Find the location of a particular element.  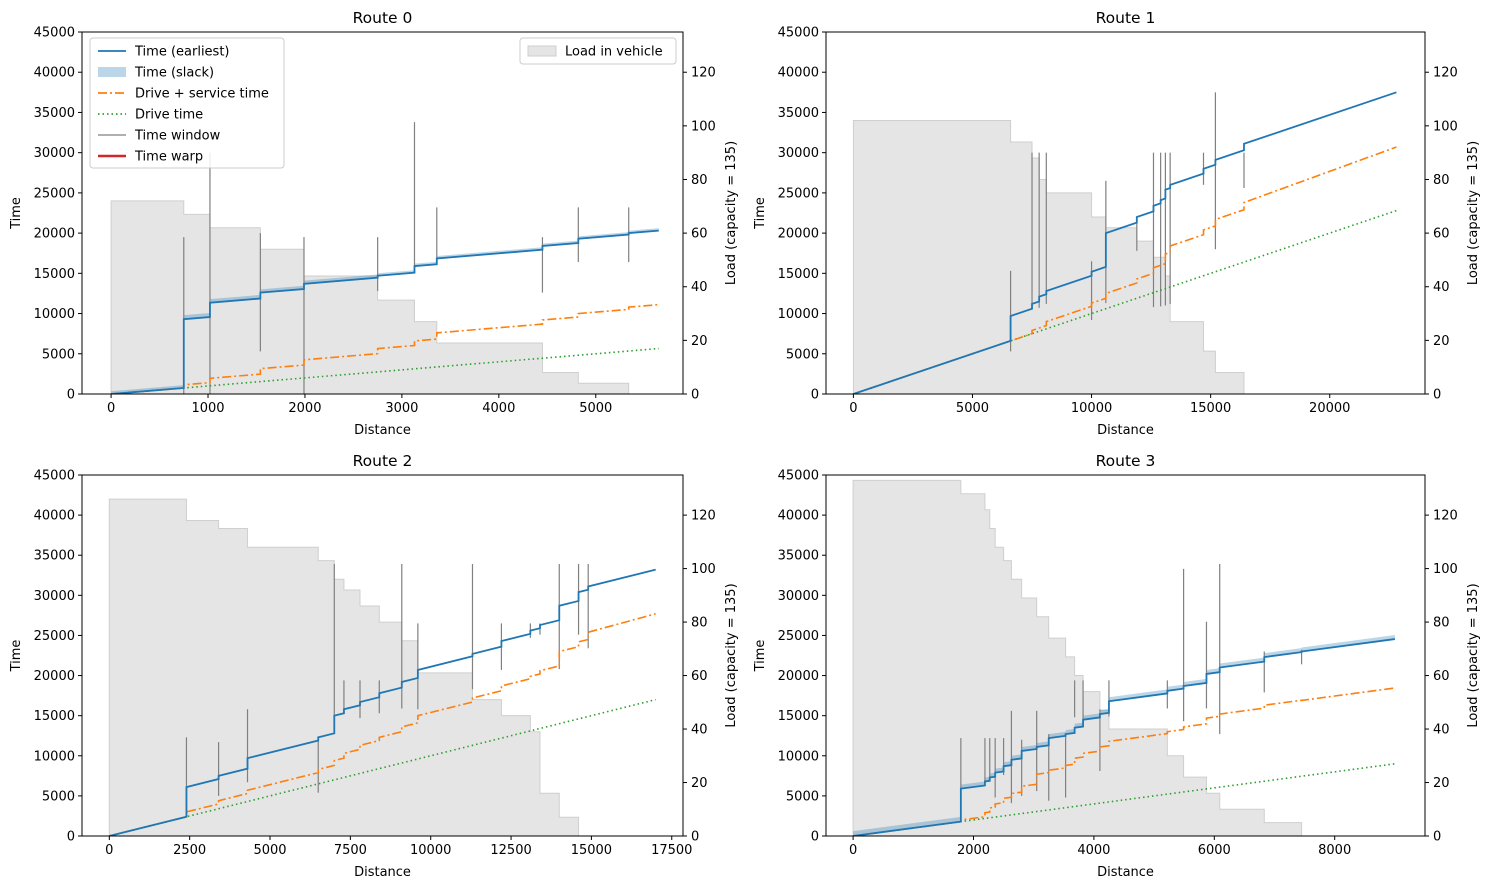

x-tick-label: 10000 is located at coordinates (1091, 408).